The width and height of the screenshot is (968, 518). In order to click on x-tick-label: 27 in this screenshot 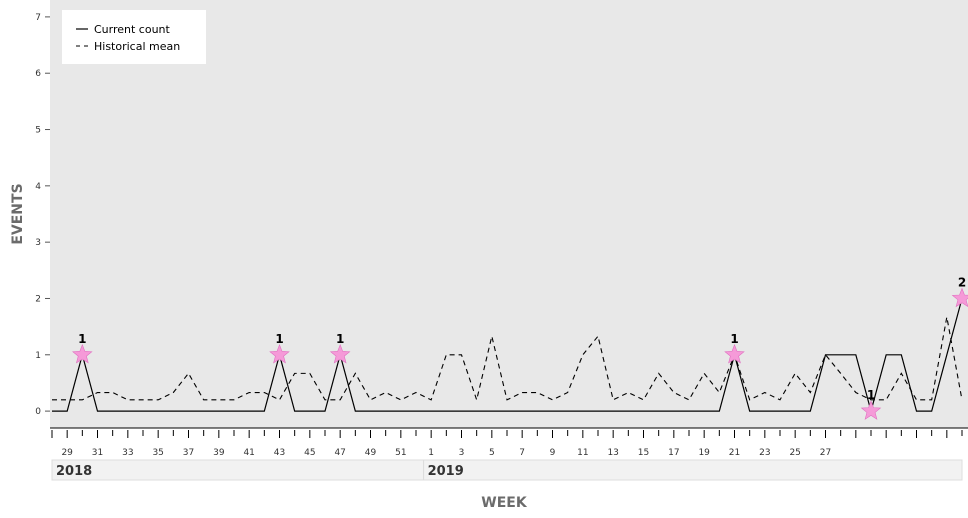, I will do `click(825, 453)`.